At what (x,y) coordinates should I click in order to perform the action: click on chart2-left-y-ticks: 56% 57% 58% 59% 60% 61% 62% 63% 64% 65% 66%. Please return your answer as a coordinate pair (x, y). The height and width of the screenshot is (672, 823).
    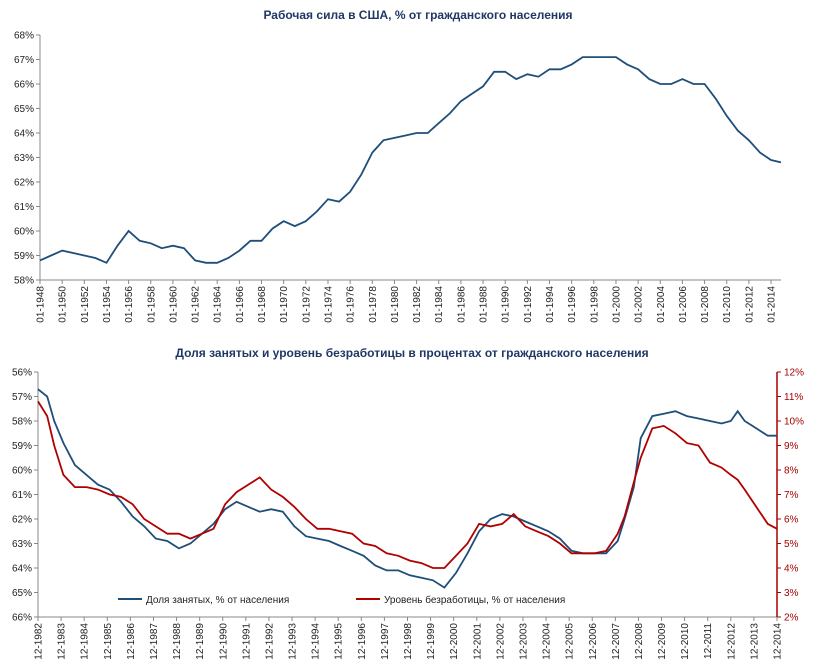
    Looking at the image, I should click on (25, 496).